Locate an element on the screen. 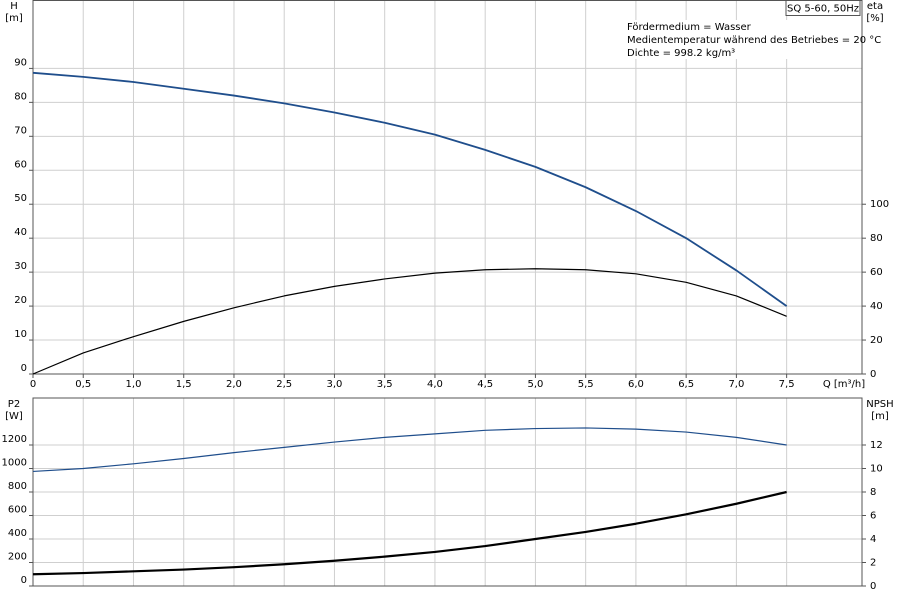  x-tick-label: 2,0 is located at coordinates (234, 384).